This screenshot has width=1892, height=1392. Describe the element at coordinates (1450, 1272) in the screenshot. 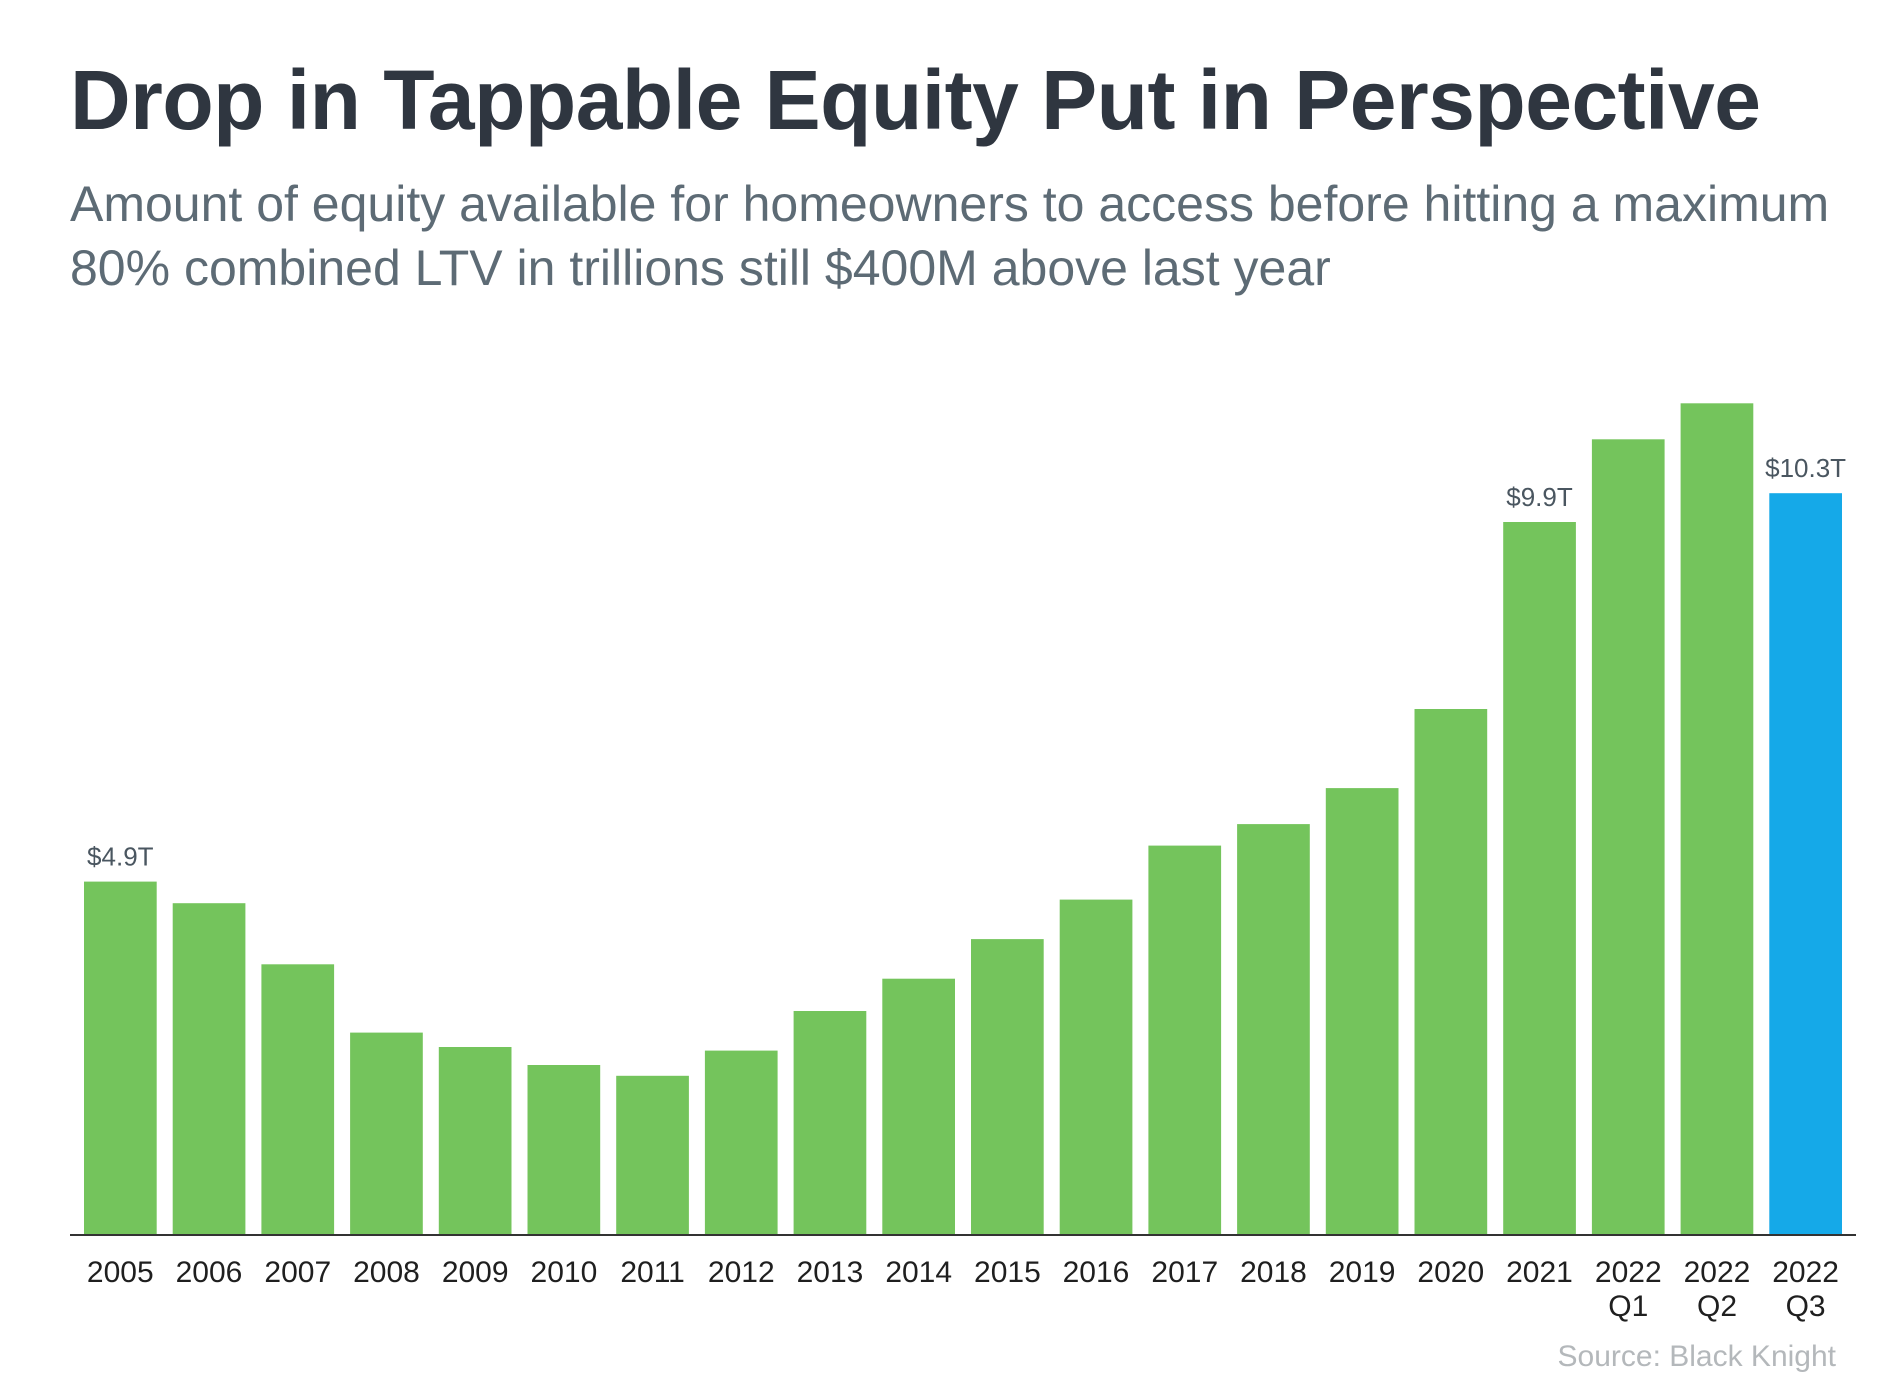

I see `x-tick-label: 2020` at that location.